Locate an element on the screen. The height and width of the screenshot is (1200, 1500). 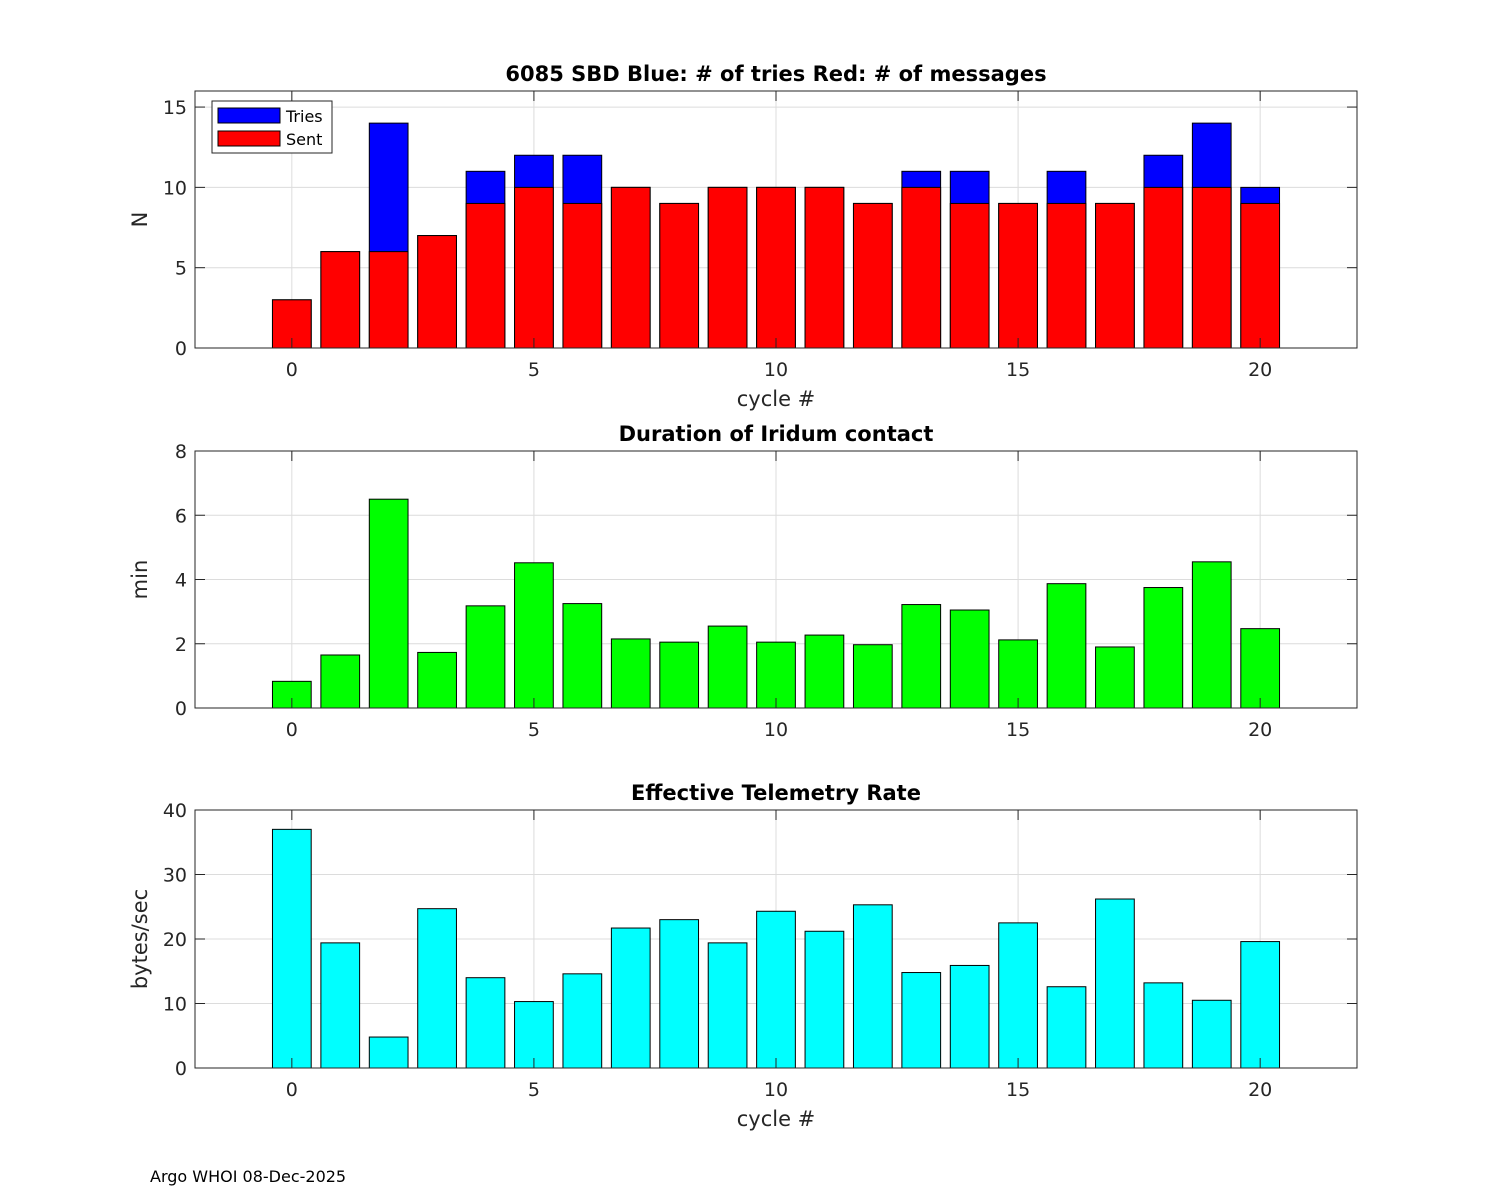
chart-title: Duration of Iridum contact is located at coordinates (776, 434).